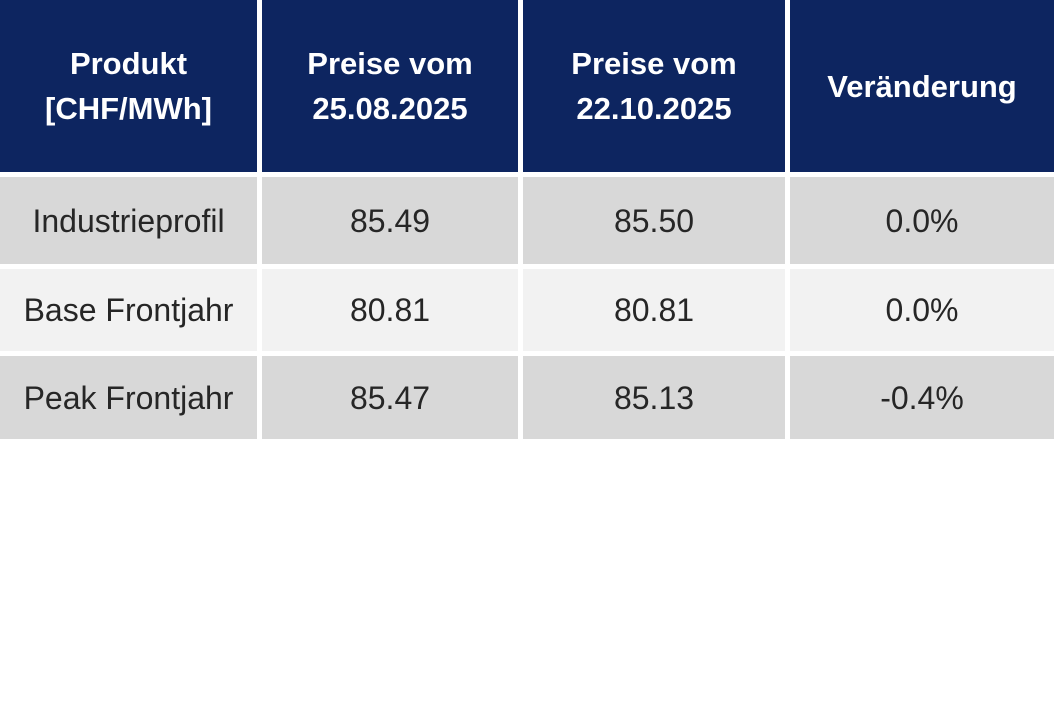 Image resolution: width=1061 pixels, height=707 pixels. Describe the element at coordinates (654, 86) in the screenshot. I see `column-header-preise-22-10-2025: Preise vom 22.10.2025` at that location.